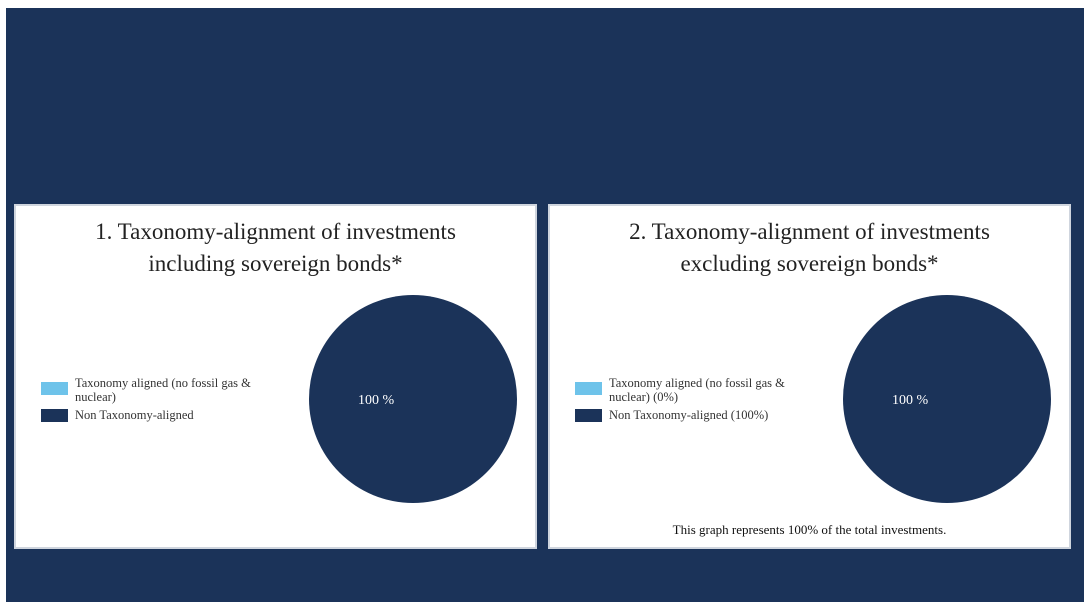 The height and width of the screenshot is (603, 1090). I want to click on legend-label-non-aligned: Non Taxonomy-aligned (100%), so click(689, 415).